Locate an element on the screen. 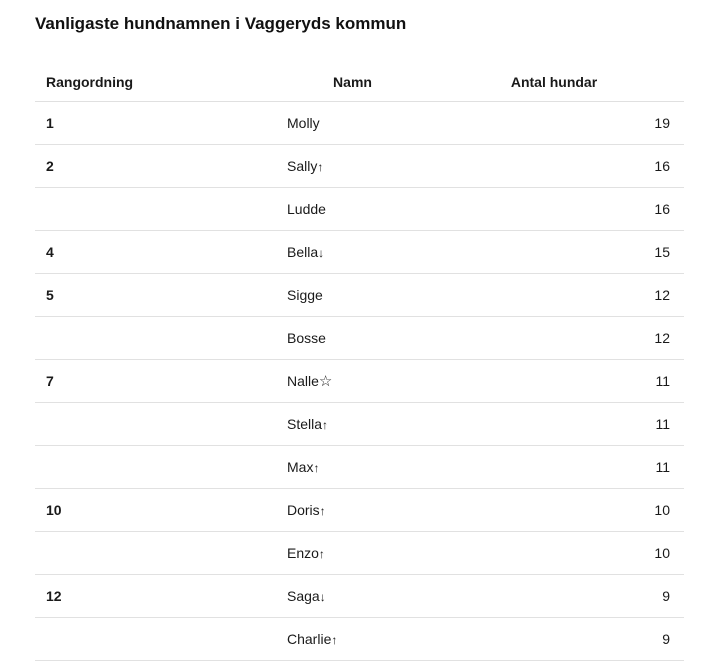 The height and width of the screenshot is (661, 713). name-cell: Sigge is located at coordinates (352, 295).